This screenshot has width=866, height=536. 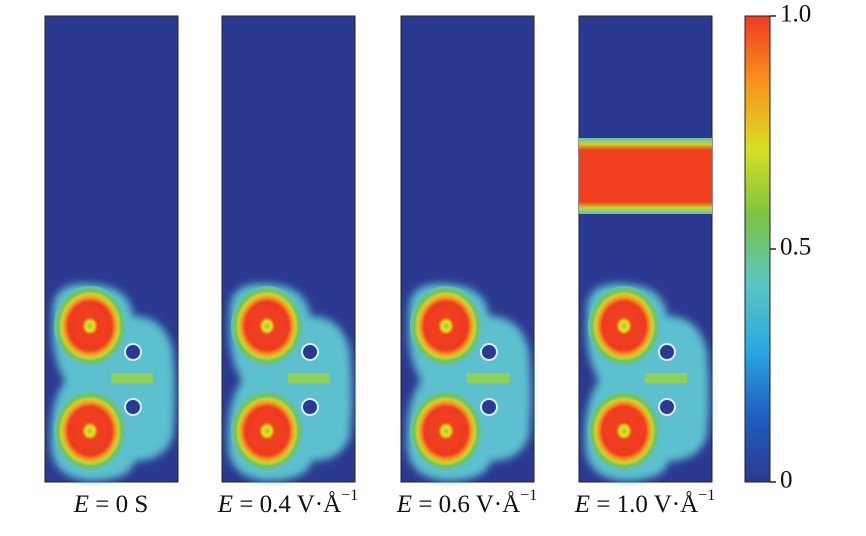 What do you see at coordinates (795, 14) in the screenshot?
I see `colorbar-tick-label: 1.0` at bounding box center [795, 14].